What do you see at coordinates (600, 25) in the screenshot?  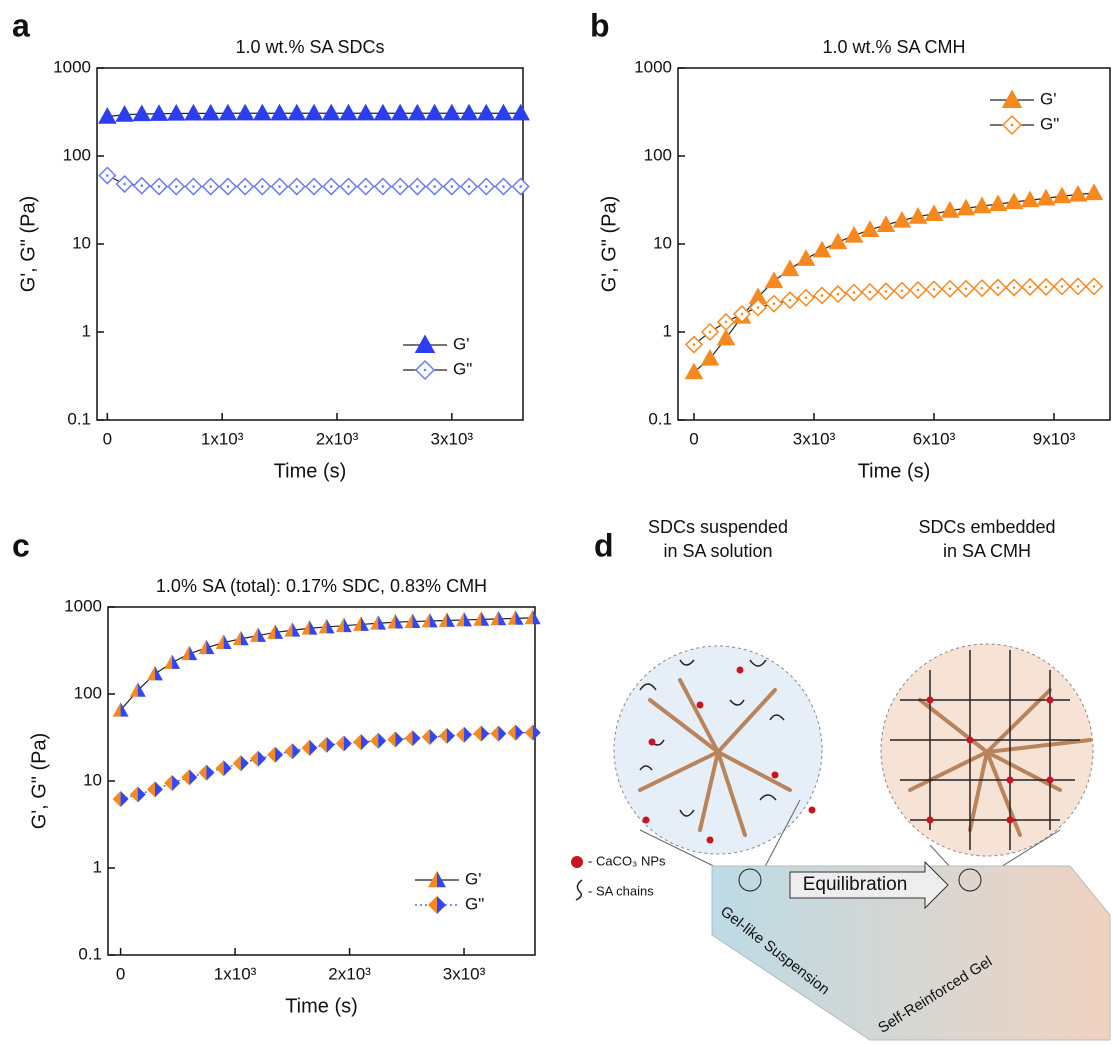 I see `panel-letter: b` at bounding box center [600, 25].